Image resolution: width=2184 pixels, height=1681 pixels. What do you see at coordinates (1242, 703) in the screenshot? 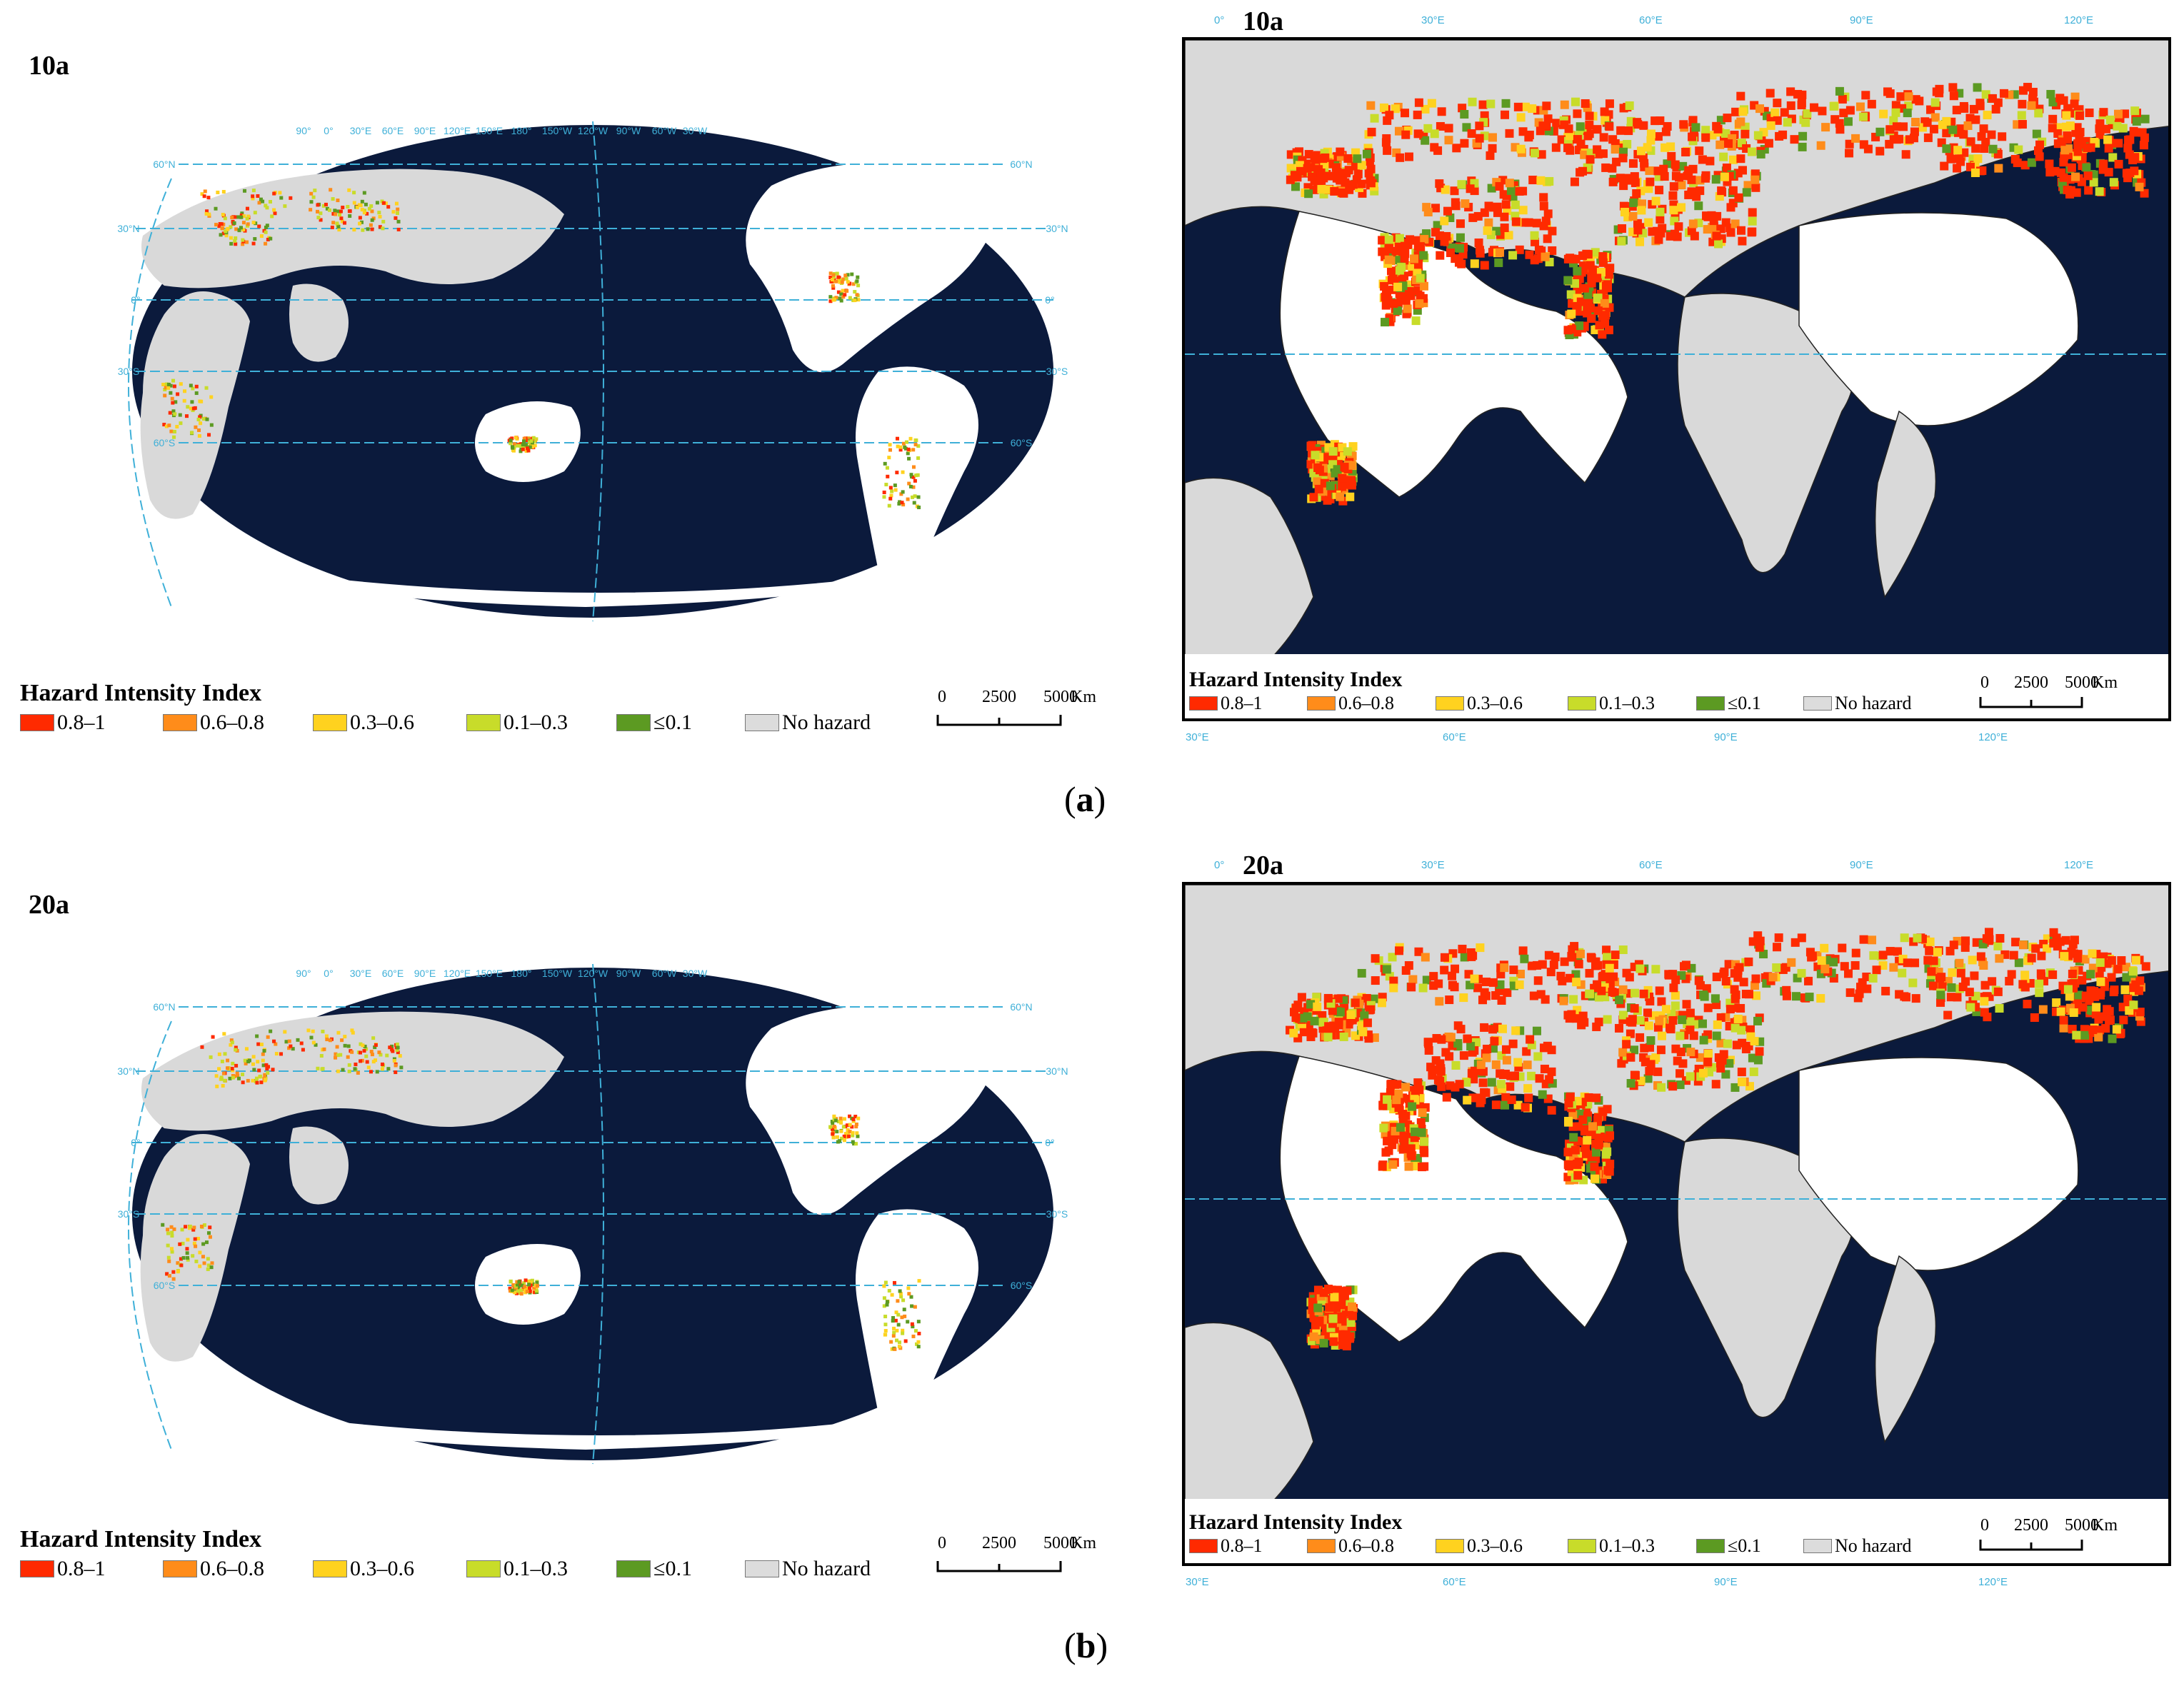
I see `legend-label: 0.8–1` at bounding box center [1242, 703].